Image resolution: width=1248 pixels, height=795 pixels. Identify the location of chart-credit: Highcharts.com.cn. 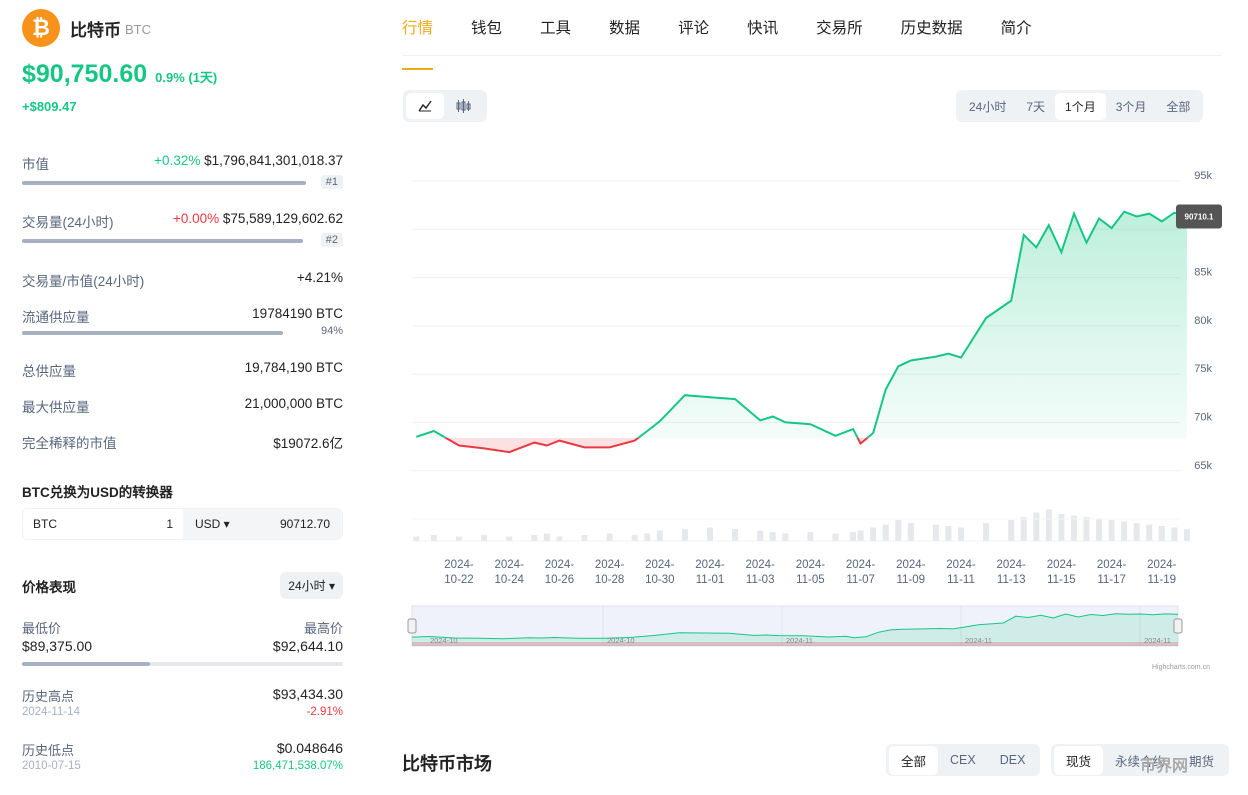
(1181, 667).